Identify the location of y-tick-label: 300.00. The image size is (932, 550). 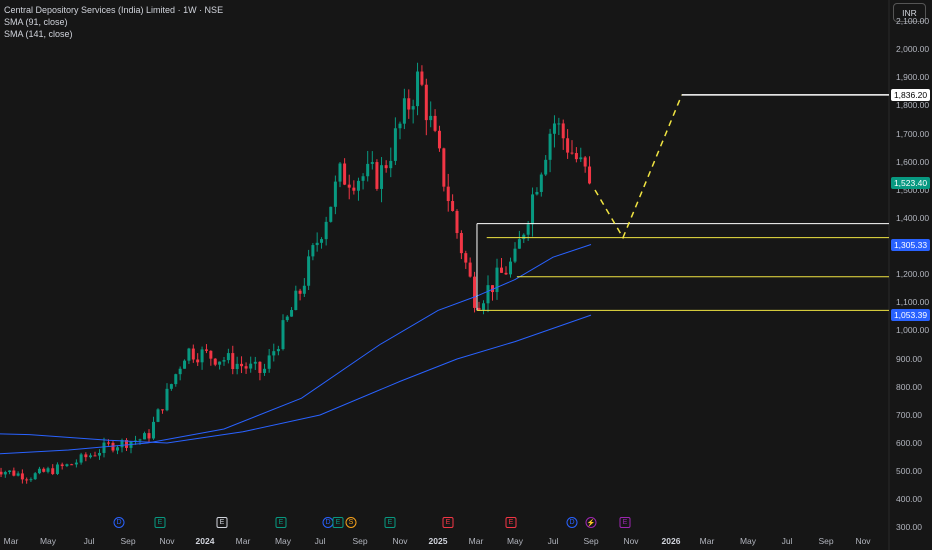
(909, 527).